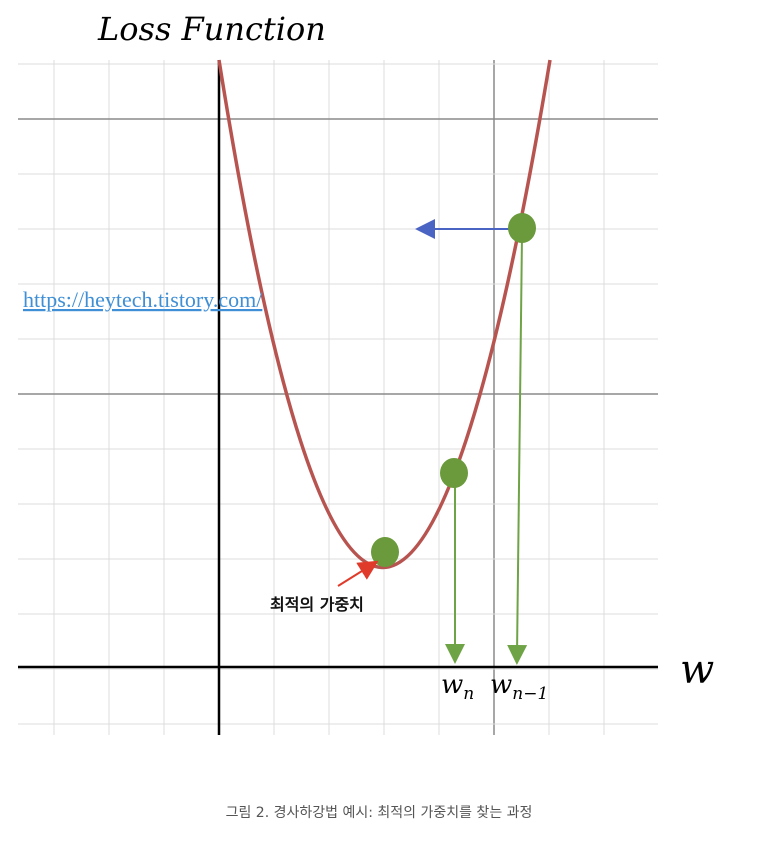 Image resolution: width=758 pixels, height=842 pixels. Describe the element at coordinates (143, 299) in the screenshot. I see `source-url-link: https://heytech.tistory.com/` at that location.